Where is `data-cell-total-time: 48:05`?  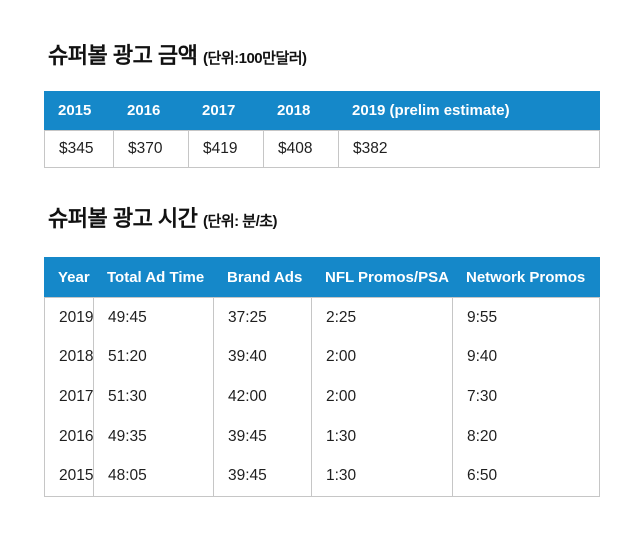
data-cell-total-time: 48:05 is located at coordinates (154, 476).